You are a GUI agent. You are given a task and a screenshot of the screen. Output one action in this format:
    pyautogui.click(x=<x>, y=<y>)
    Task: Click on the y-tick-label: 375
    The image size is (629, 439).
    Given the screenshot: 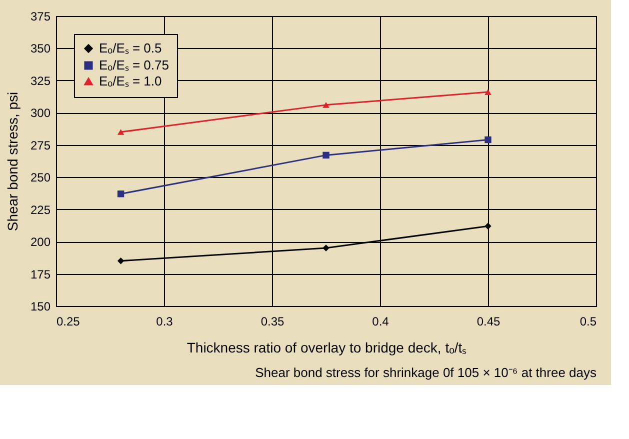 What is the action you would take?
    pyautogui.click(x=40, y=17)
    